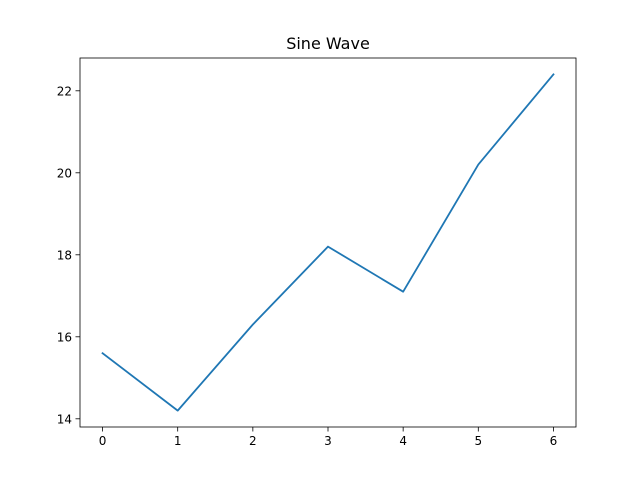 This screenshot has height=480, width=640. I want to click on x-tick-label: 6, so click(554, 441).